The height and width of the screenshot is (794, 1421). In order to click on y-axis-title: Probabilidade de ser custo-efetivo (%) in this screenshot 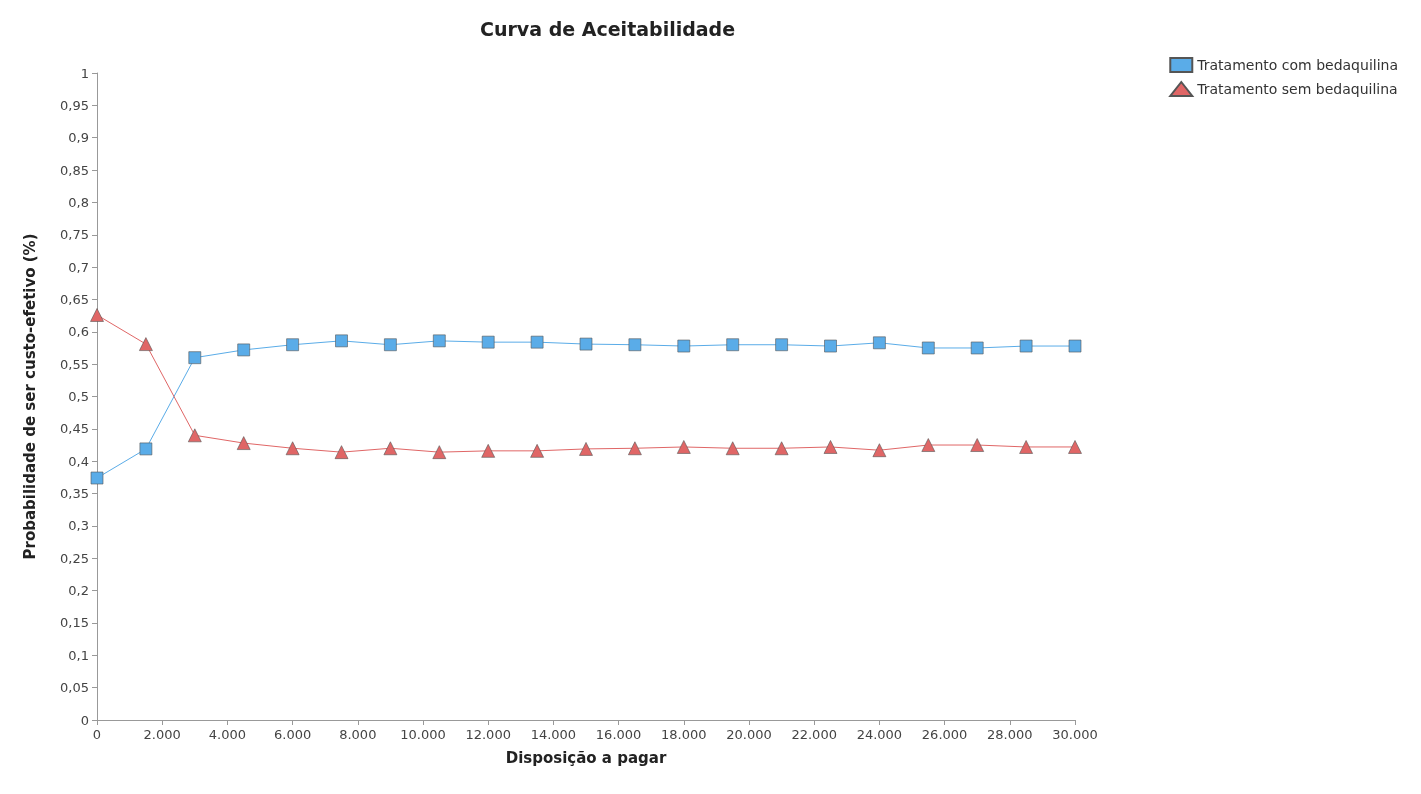, I will do `click(29, 396)`.